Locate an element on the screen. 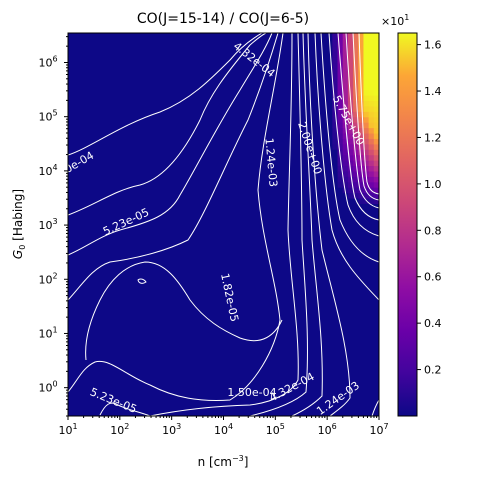 The width and height of the screenshot is (479, 481). x-tick-exp: 4 is located at coordinates (230, 426).